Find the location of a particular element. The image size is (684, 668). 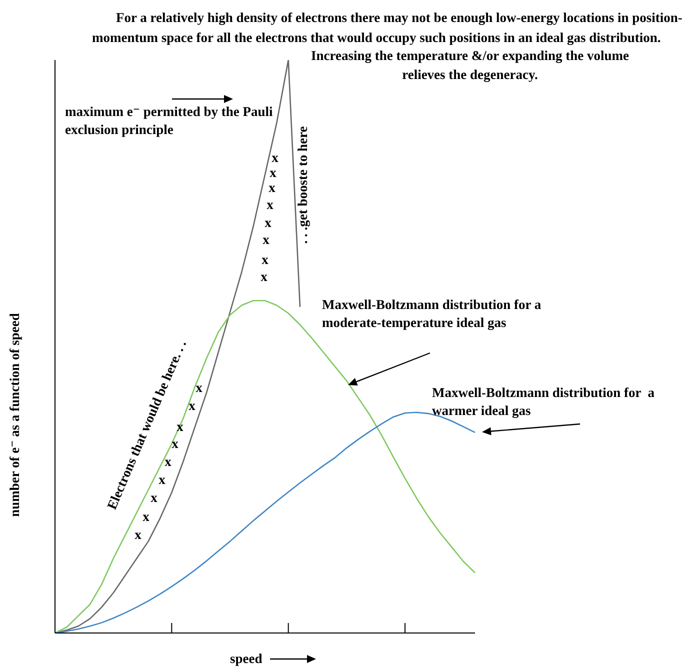

text: For a relatively high density of electrons there may not be enough low-energy locations in position-momentum space for all the electrons that would occupy such positions in an ideal gas distribution. is located at coordinates (388, 28).